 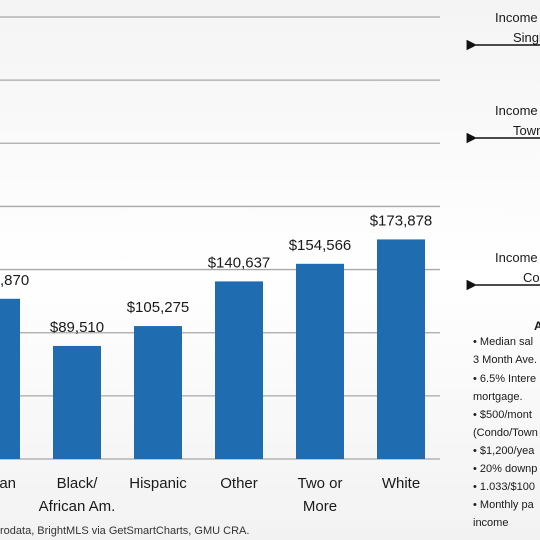 What do you see at coordinates (8, 483) in the screenshot?
I see `x-tick-label: an` at bounding box center [8, 483].